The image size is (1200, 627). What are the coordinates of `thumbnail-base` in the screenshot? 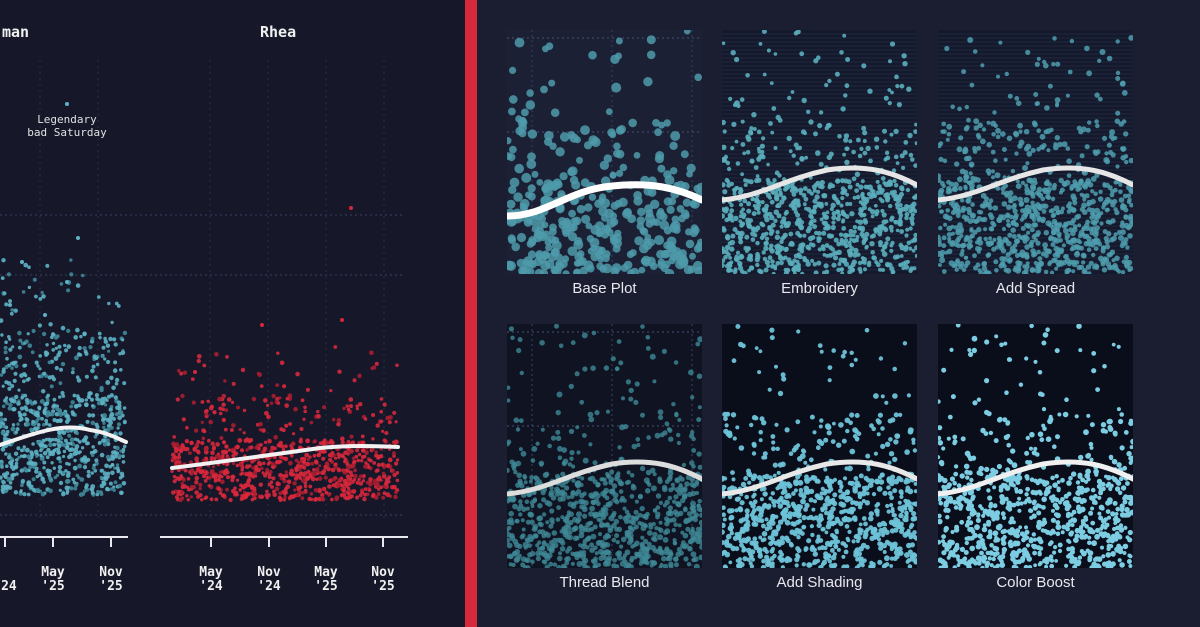 It's located at (604, 152).